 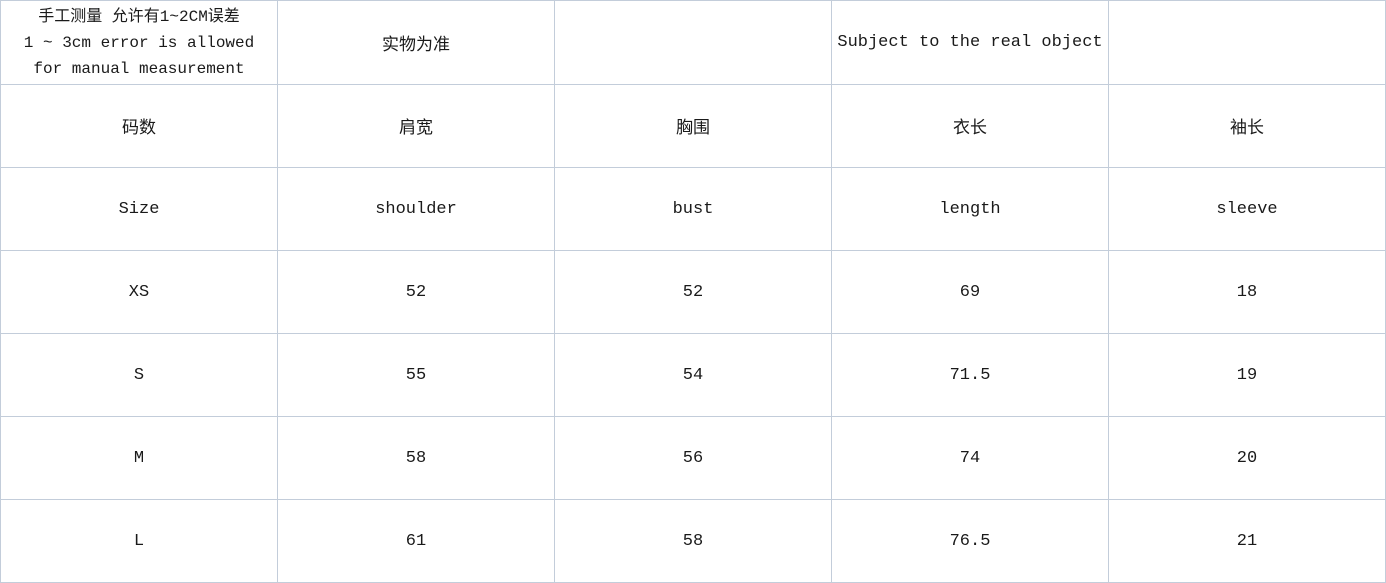 I want to click on shoulder-cell: 55, so click(x=416, y=375).